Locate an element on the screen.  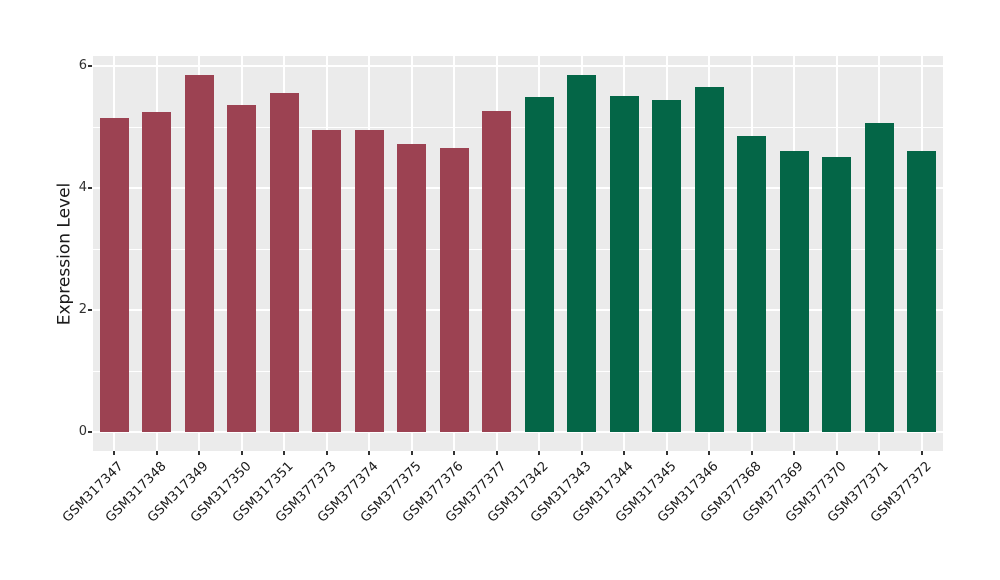
bar-GSM377368 is located at coordinates (752, 283).